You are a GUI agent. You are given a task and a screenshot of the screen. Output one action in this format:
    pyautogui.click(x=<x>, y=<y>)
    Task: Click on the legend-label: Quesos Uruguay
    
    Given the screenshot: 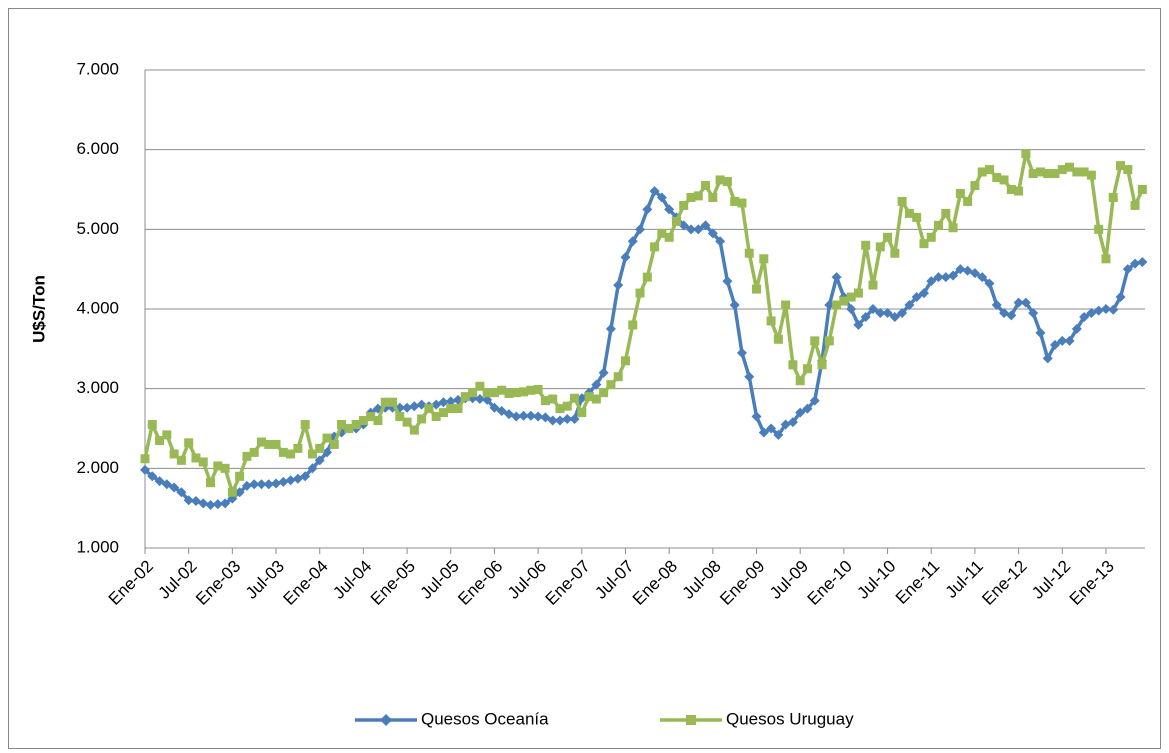 What is the action you would take?
    pyautogui.click(x=790, y=718)
    